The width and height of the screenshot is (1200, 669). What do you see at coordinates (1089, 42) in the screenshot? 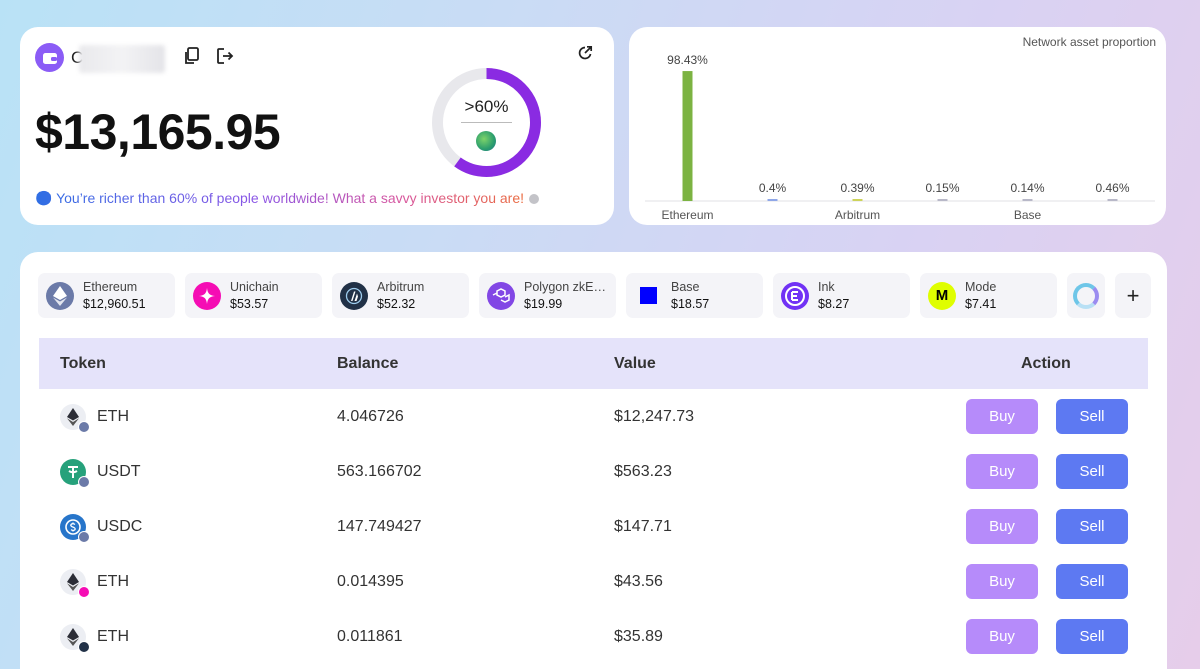
I see `chart-title: Network asset proportion` at bounding box center [1089, 42].